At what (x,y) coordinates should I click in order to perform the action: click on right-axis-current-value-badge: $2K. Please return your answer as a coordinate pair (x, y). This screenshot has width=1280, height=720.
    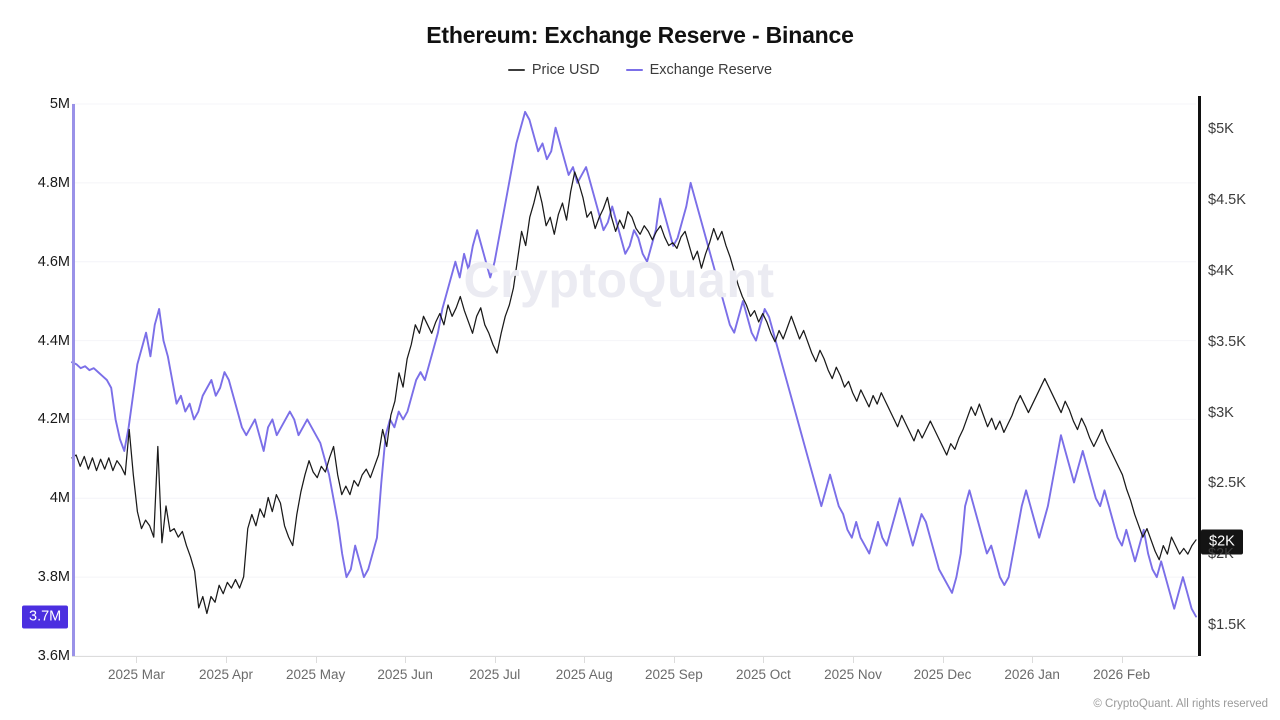
    Looking at the image, I should click on (1222, 542).